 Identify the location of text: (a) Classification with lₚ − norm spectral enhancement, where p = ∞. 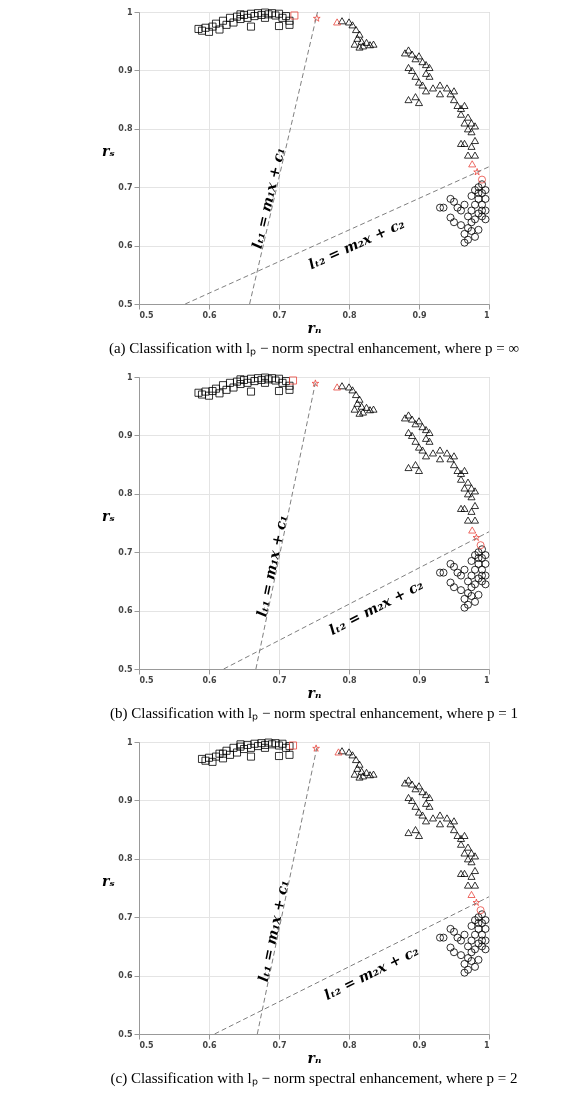
(314, 348).